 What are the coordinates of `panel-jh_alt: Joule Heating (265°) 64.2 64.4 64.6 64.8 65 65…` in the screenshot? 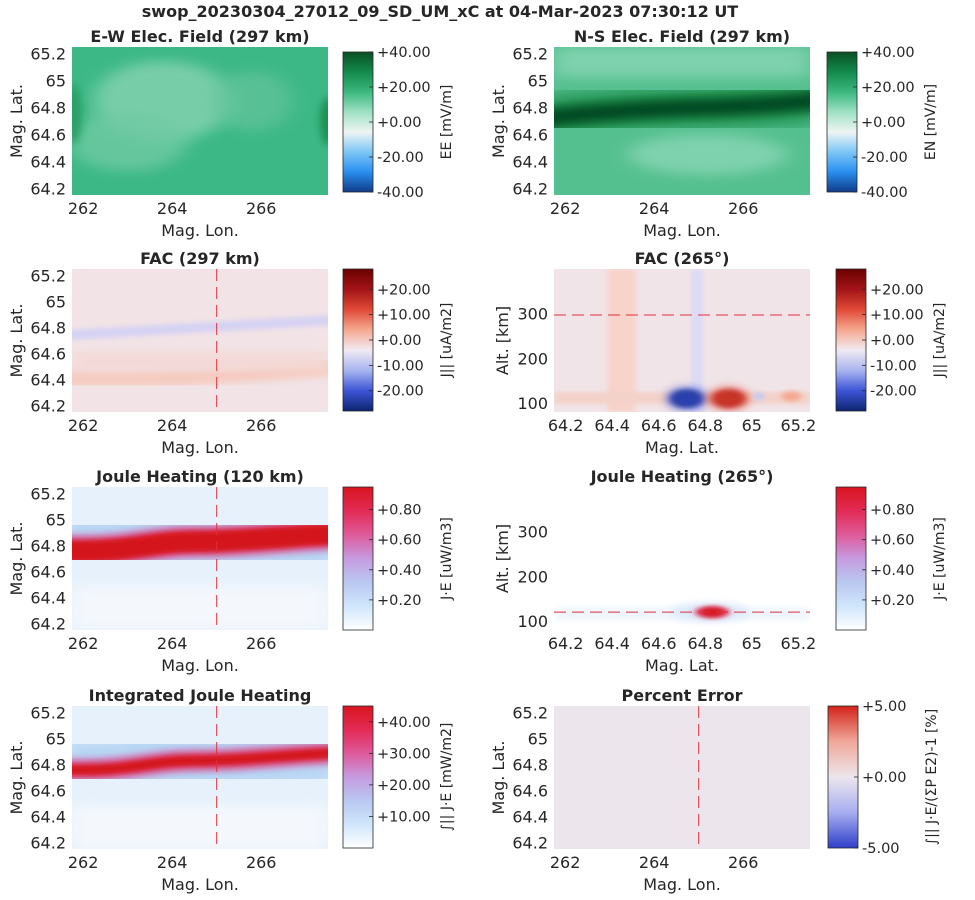 It's located at (720, 571).